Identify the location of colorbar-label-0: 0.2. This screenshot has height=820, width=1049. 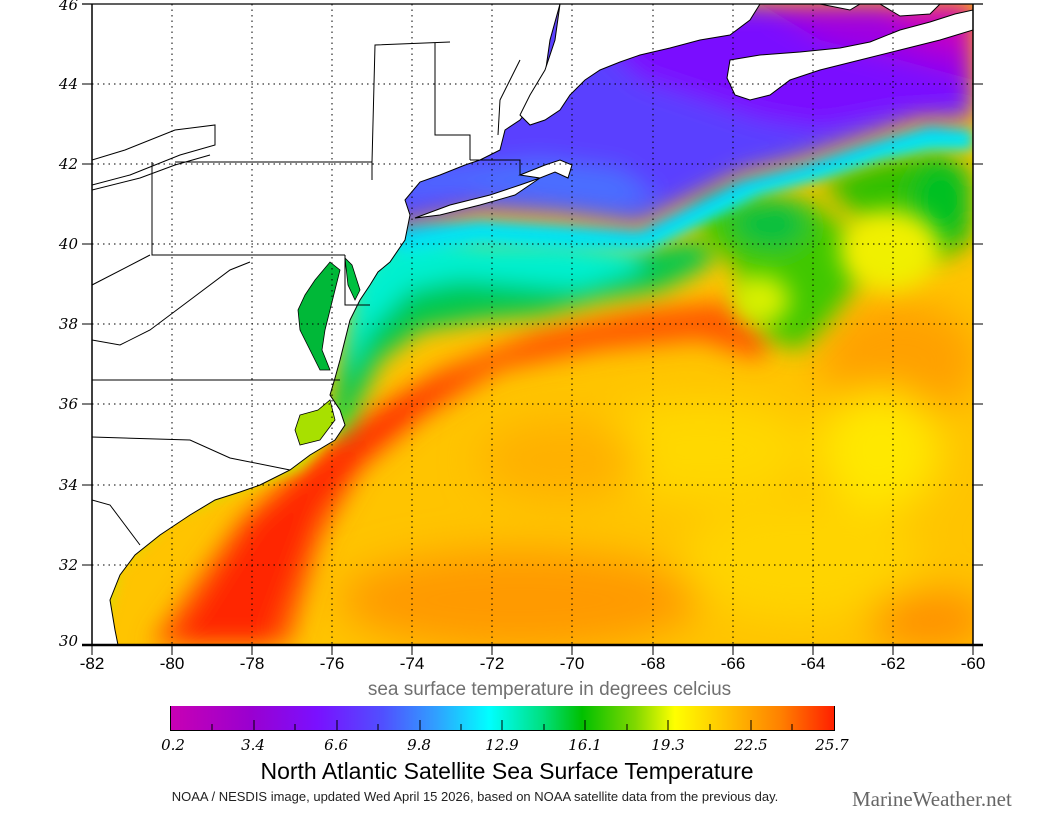
(173, 745).